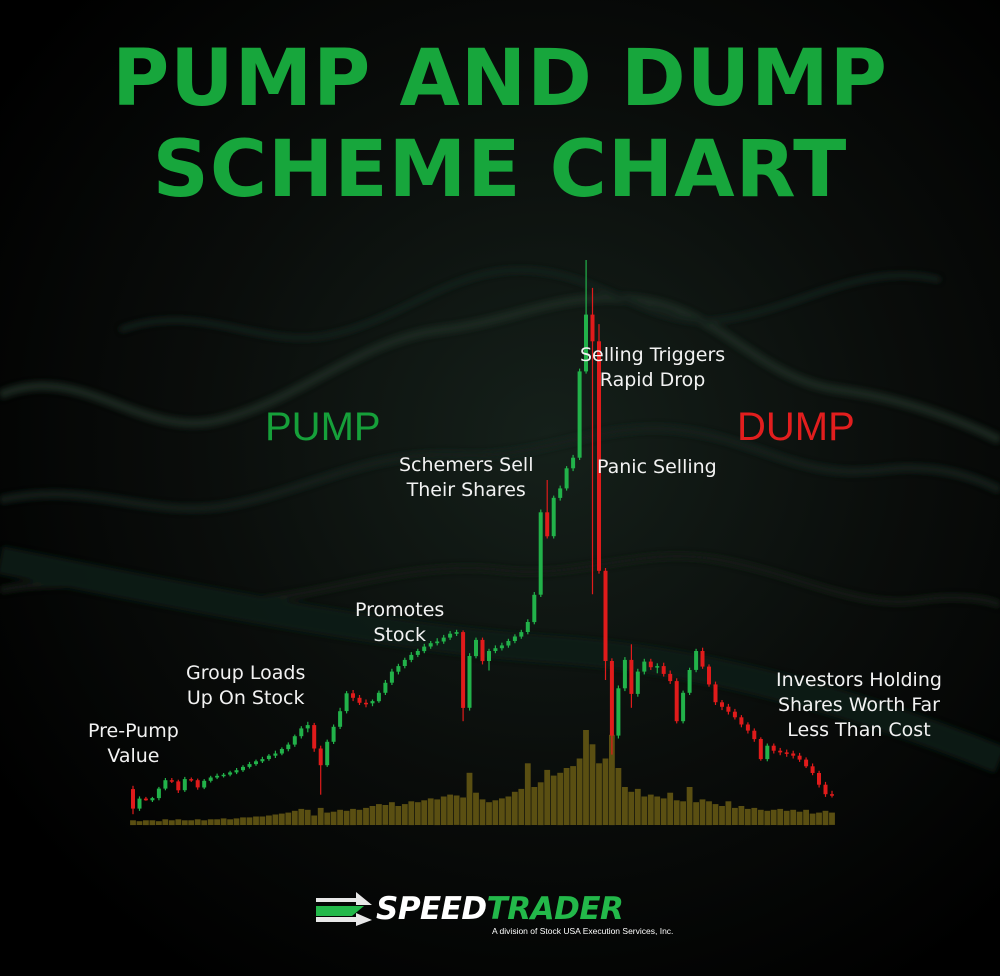 The width and height of the screenshot is (1000, 976). What do you see at coordinates (500, 79) in the screenshot?
I see `chart-title-line1: PUMP AND DUMP` at bounding box center [500, 79].